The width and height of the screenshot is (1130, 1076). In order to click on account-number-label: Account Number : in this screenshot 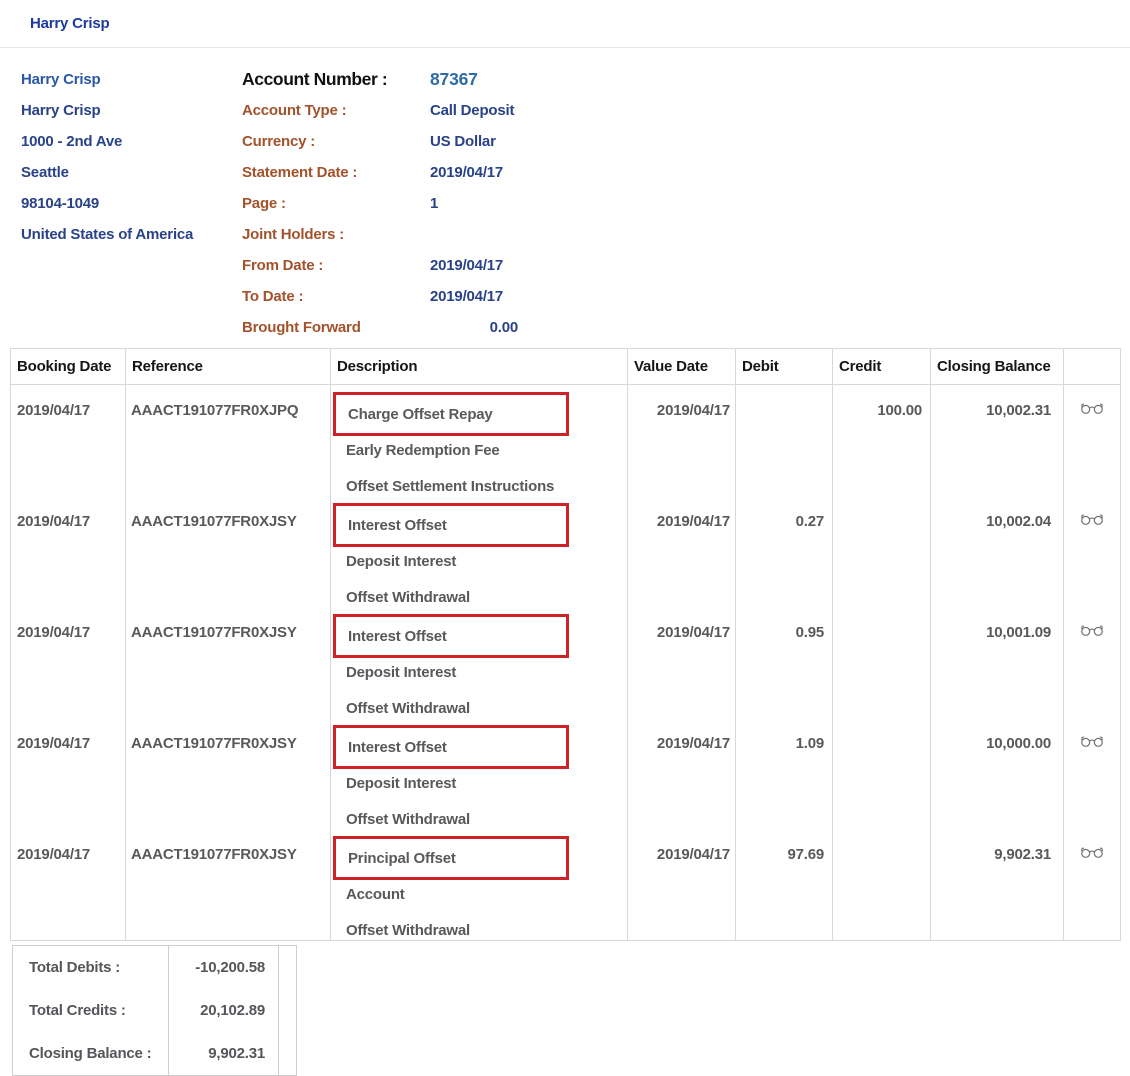, I will do `click(315, 79)`.